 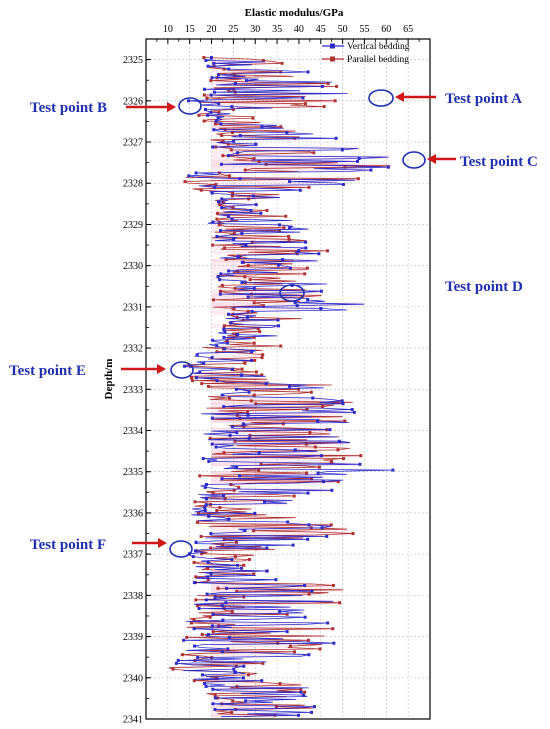 I want to click on x-tick-label: 65, so click(x=408, y=29).